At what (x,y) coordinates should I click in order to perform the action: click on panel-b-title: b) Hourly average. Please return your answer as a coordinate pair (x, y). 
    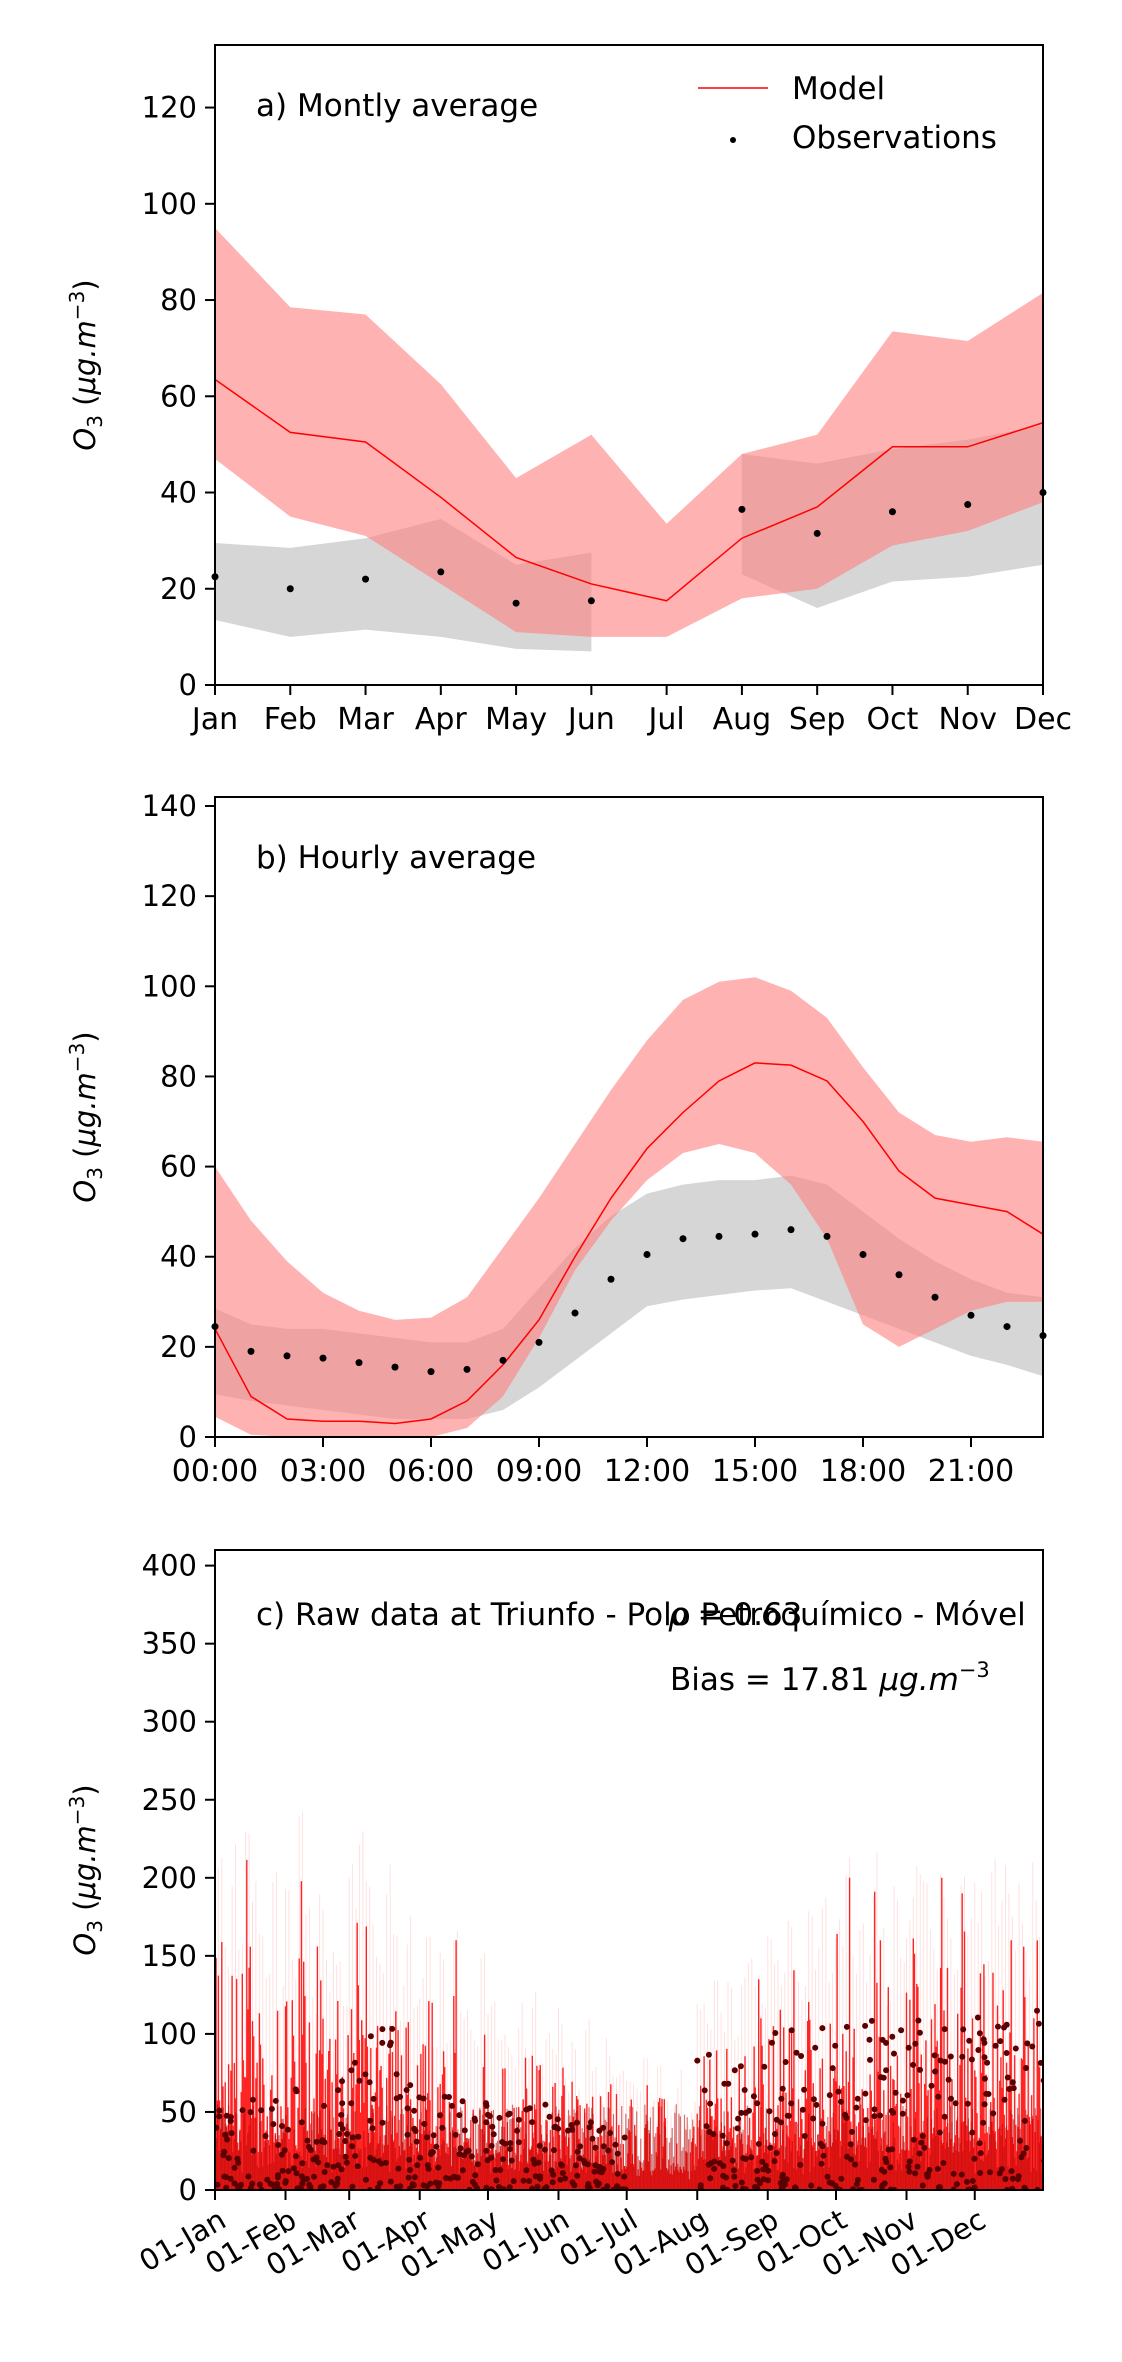
    Looking at the image, I should click on (396, 858).